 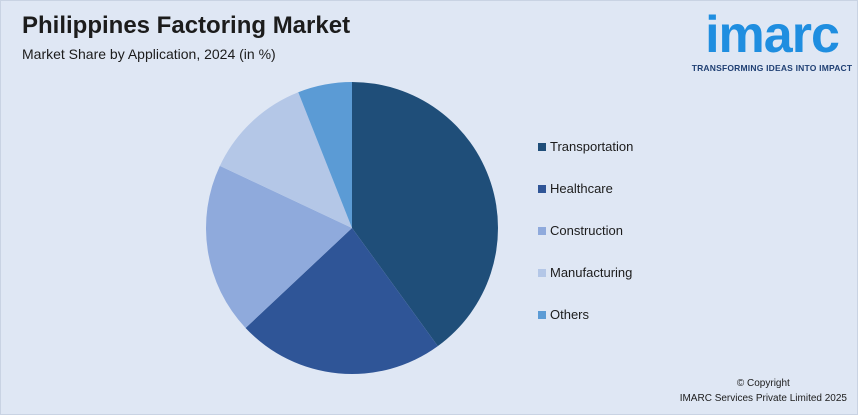 I want to click on pie-slice-healthcare, so click(x=341, y=301).